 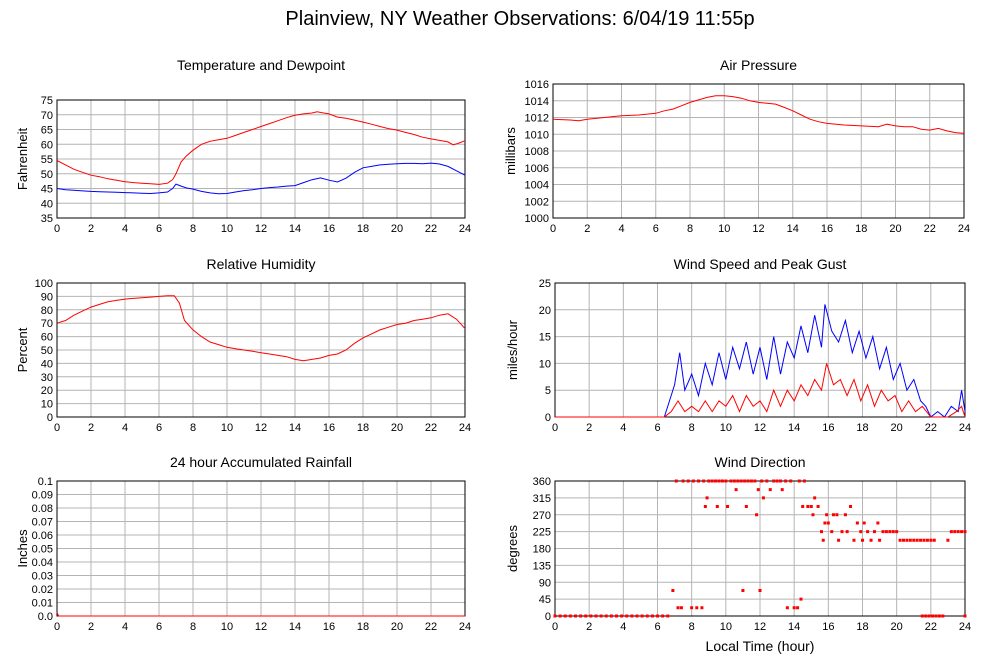 I want to click on y-tick-label: 1002, so click(x=537, y=202).